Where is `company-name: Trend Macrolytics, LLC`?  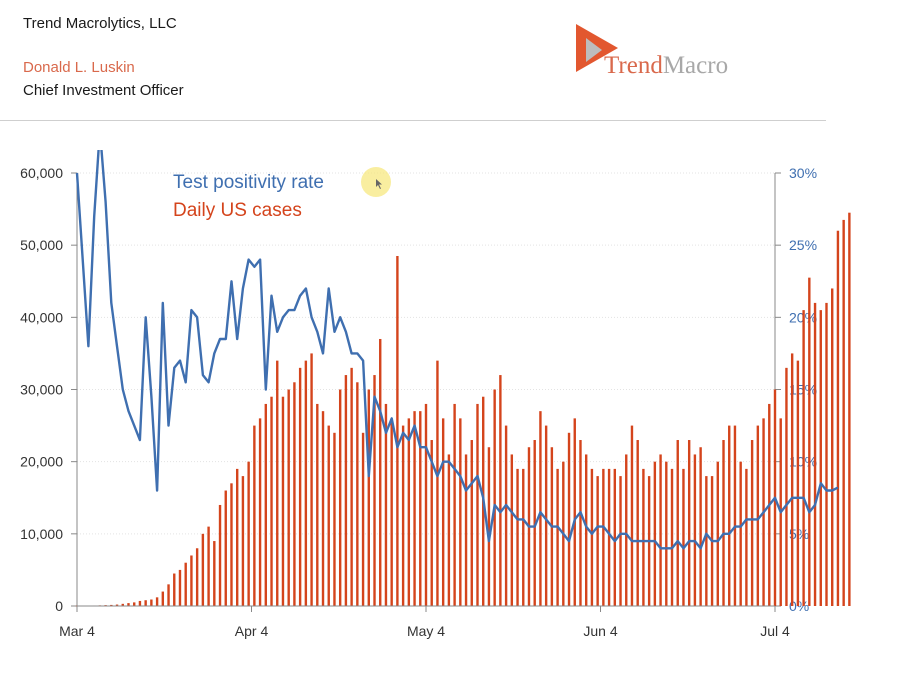 company-name: Trend Macrolytics, LLC is located at coordinates (100, 23).